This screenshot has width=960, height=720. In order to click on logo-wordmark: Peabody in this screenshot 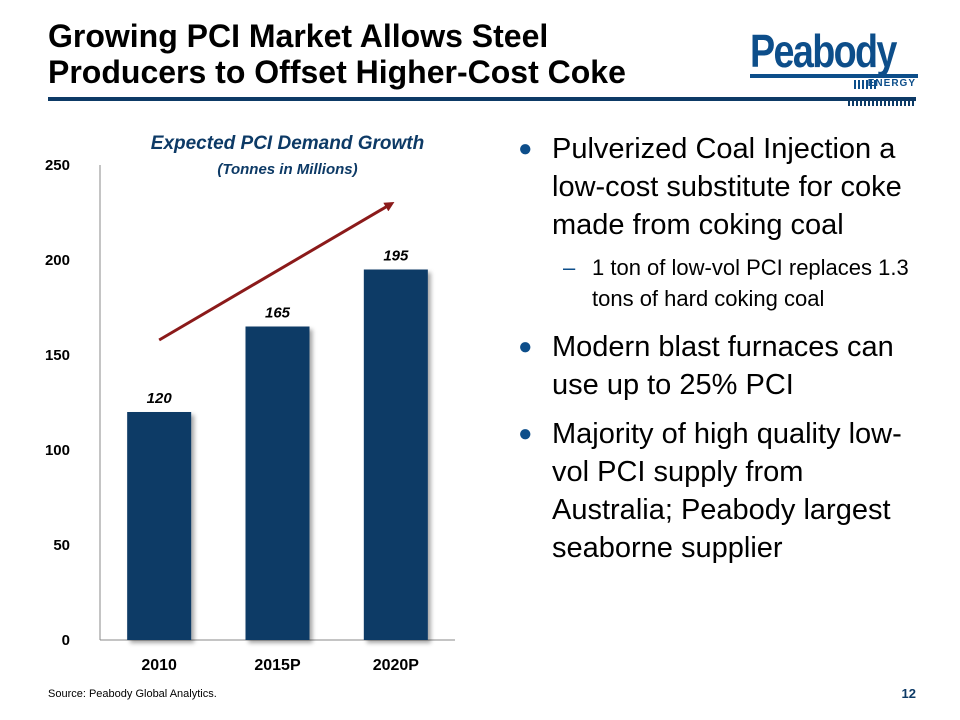, I will do `click(823, 51)`.